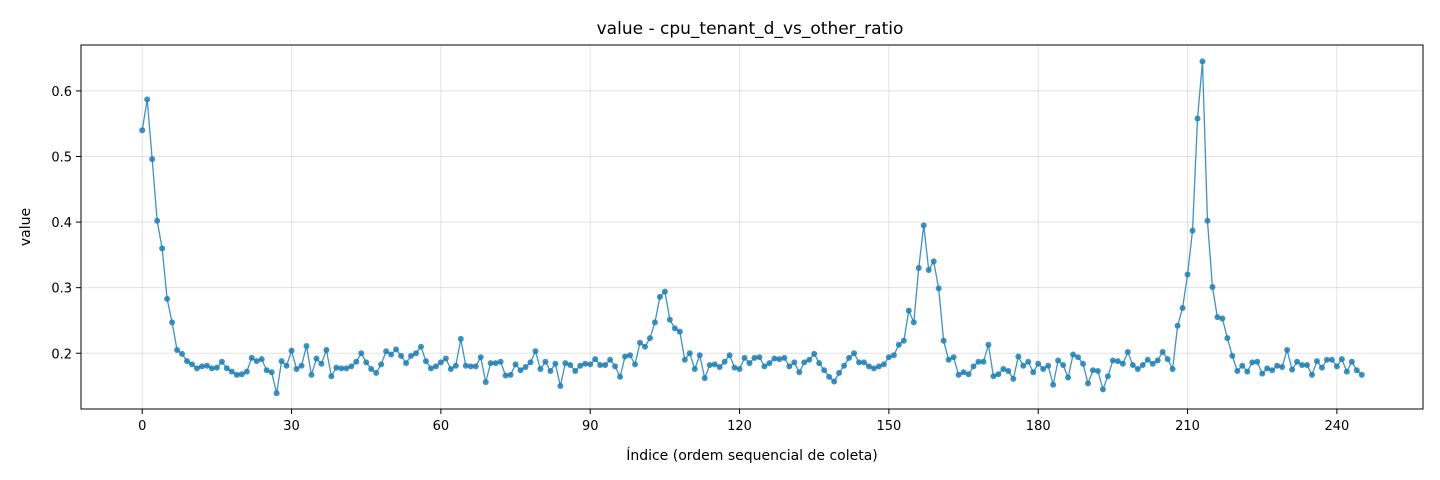  I want to click on x-axis: 0 30 60 90 120 150 180 210 240, so click(743, 421).